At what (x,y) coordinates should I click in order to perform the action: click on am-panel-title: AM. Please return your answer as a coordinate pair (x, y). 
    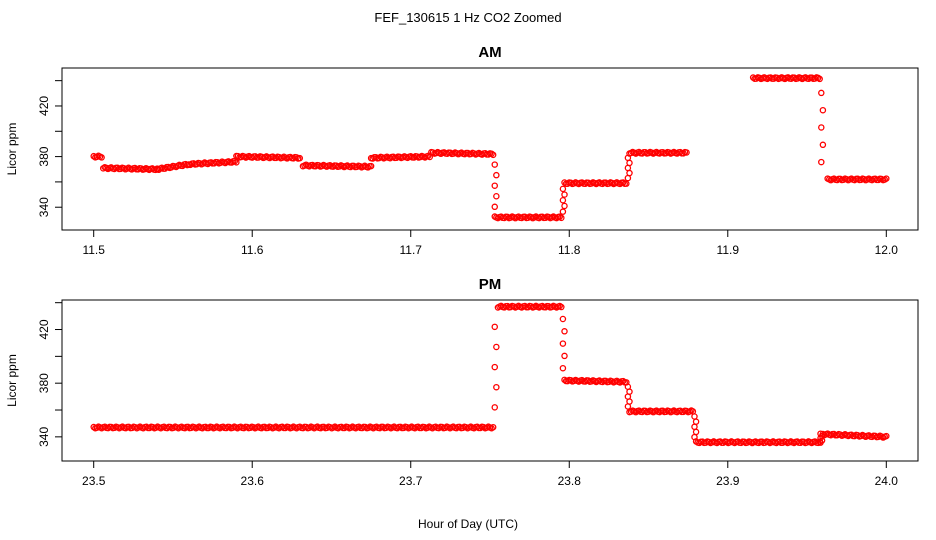
    Looking at the image, I should click on (489, 52).